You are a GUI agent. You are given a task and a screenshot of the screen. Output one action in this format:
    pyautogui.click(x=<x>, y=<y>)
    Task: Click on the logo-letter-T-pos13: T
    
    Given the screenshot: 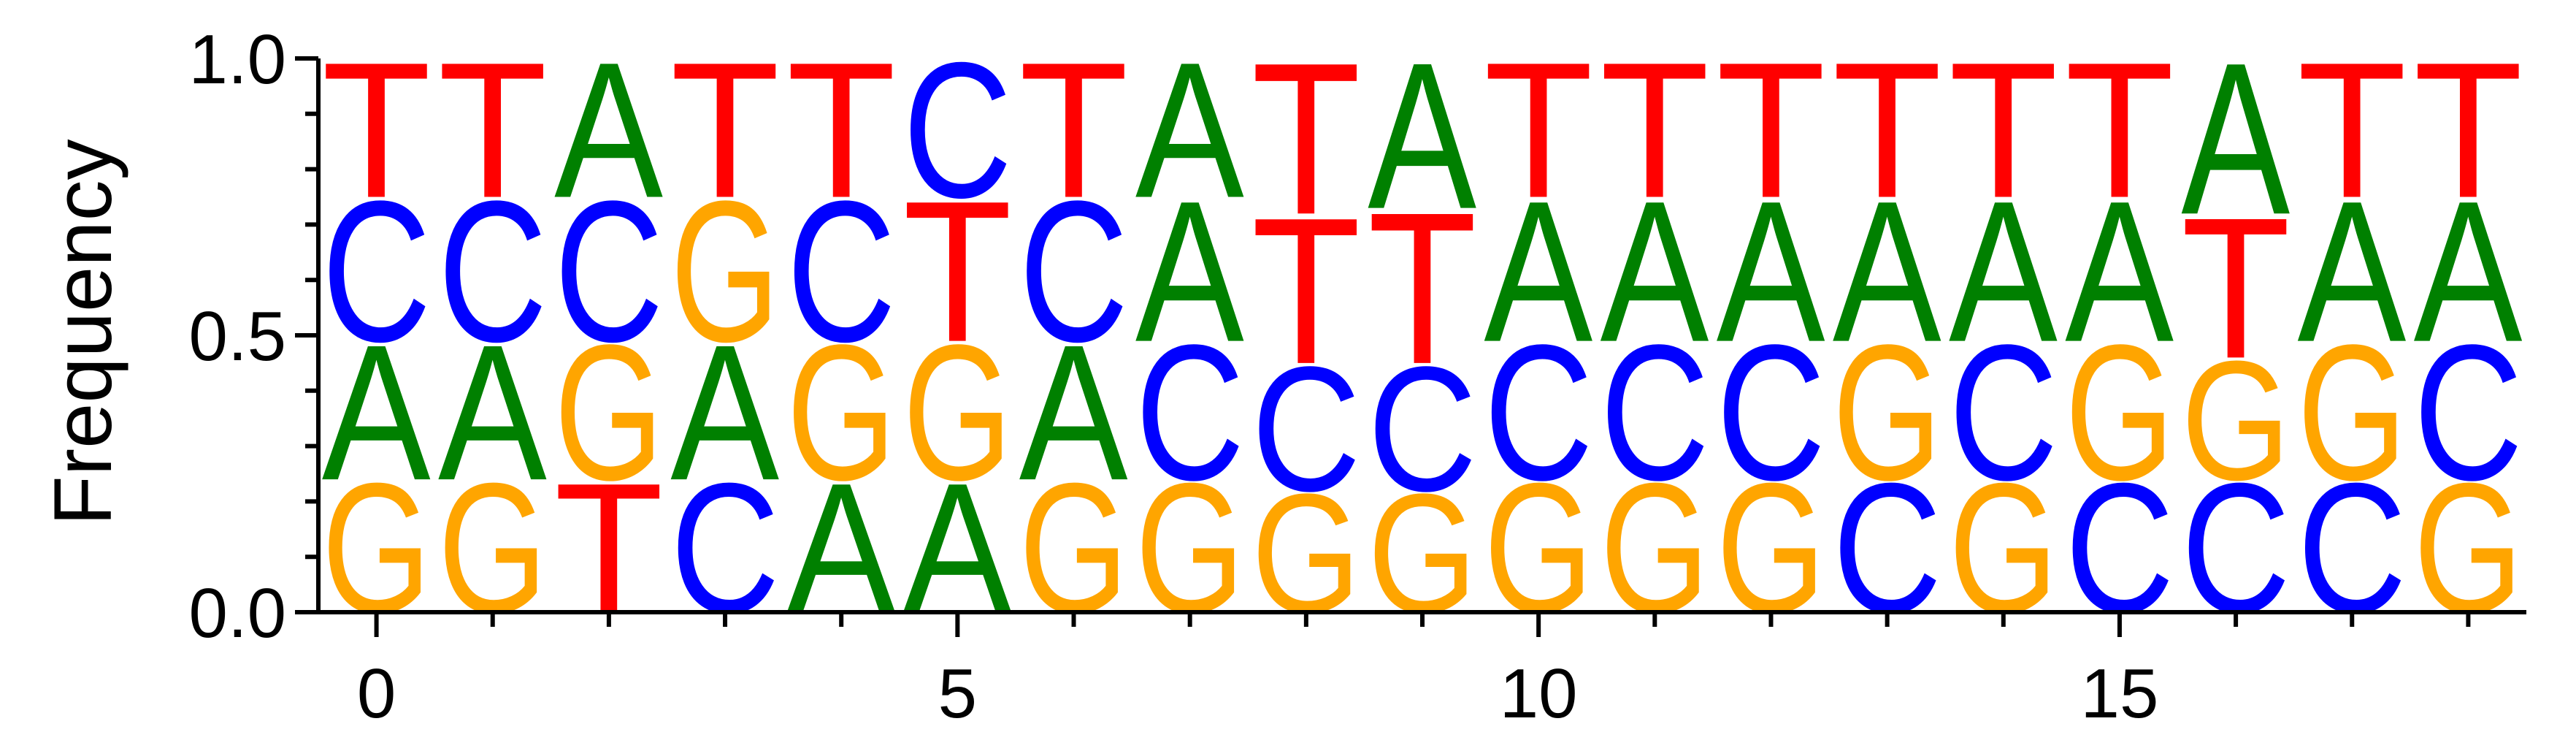 What is the action you would take?
    pyautogui.click(x=1887, y=131)
    